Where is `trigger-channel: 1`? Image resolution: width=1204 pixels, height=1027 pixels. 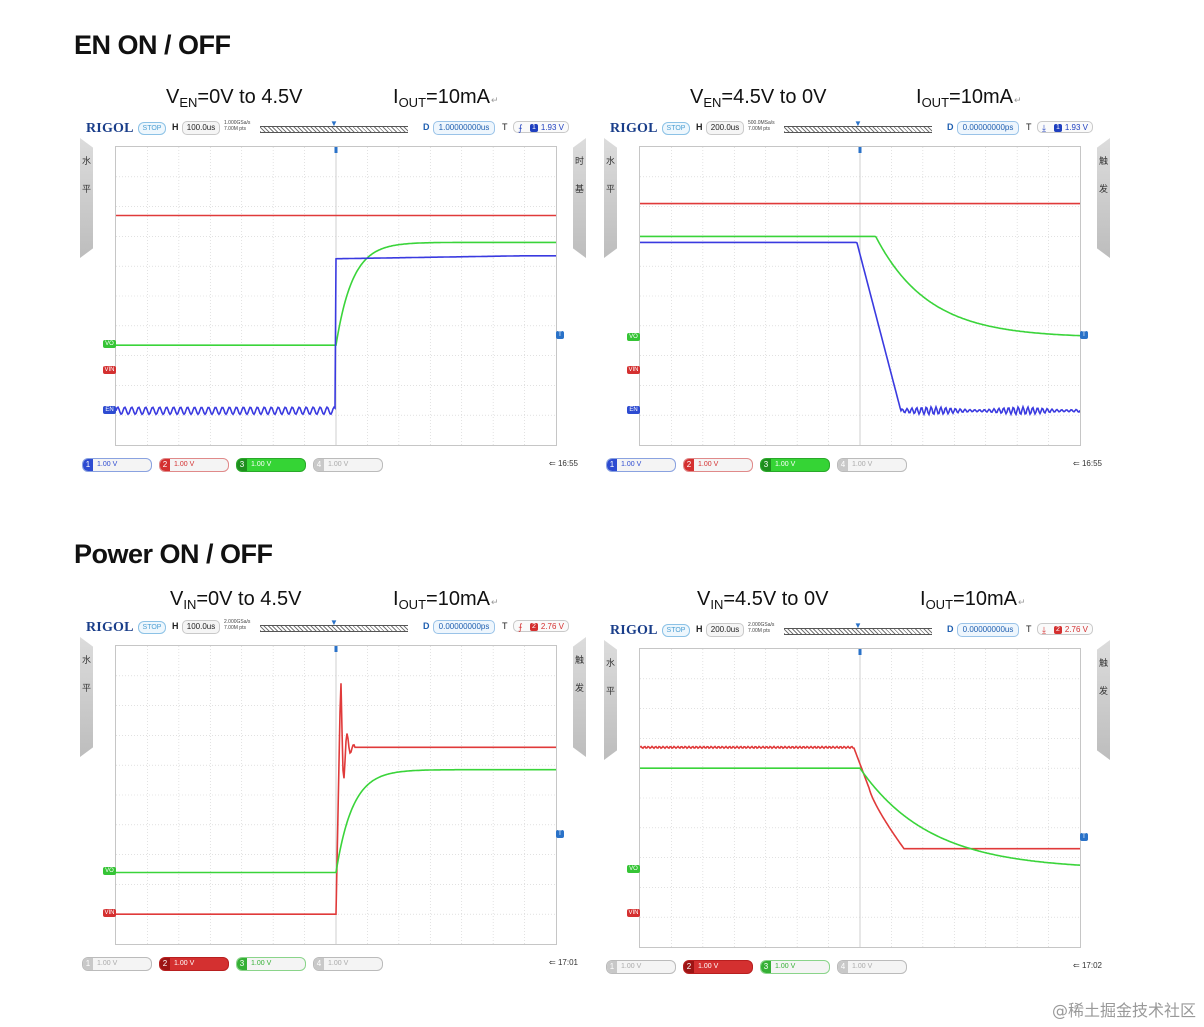 trigger-channel: 1 is located at coordinates (534, 128).